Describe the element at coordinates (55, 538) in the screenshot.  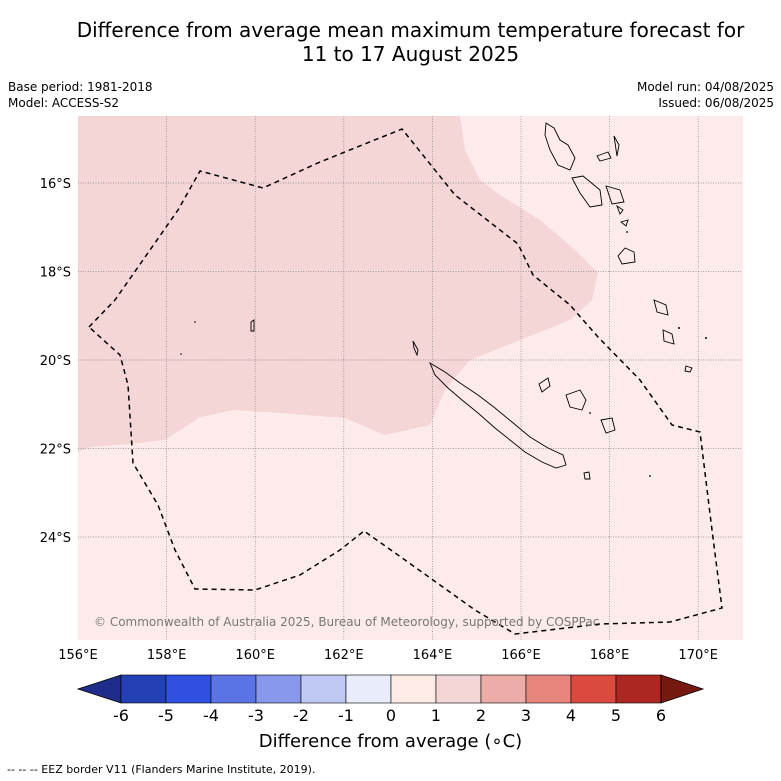
I see `lat-tick-label: 24°S` at that location.